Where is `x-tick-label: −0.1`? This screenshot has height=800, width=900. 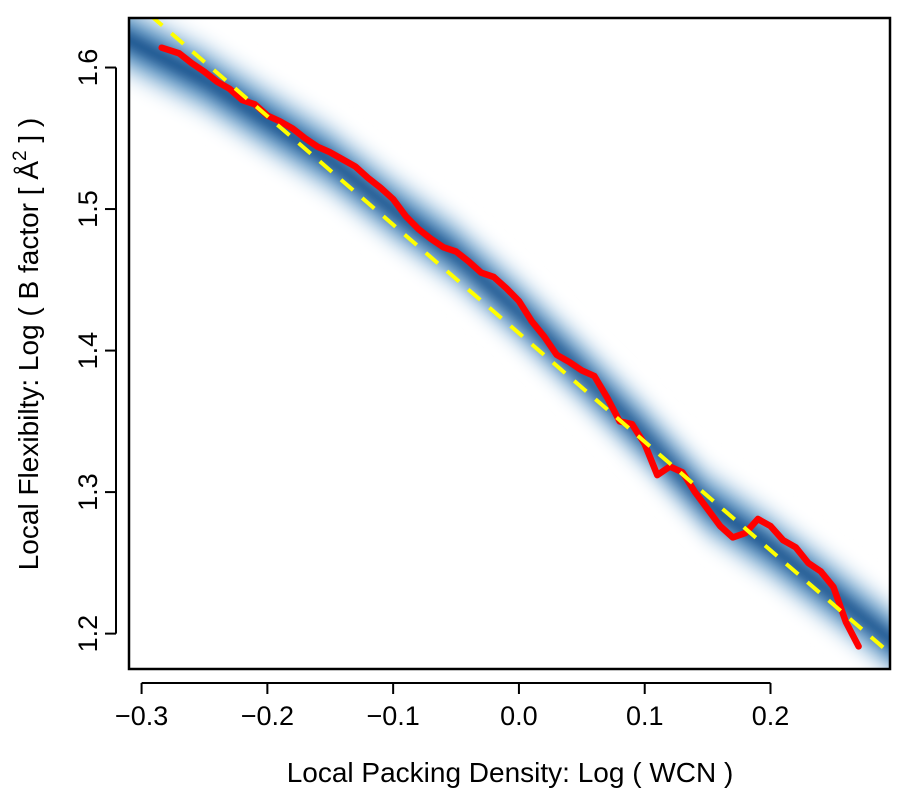 x-tick-label: −0.1 is located at coordinates (392, 716).